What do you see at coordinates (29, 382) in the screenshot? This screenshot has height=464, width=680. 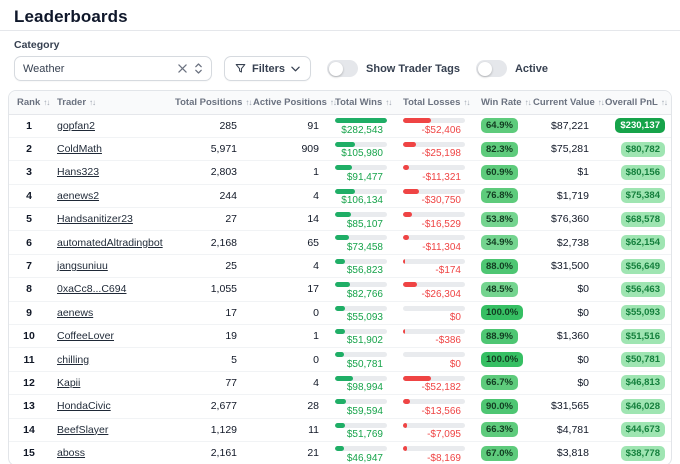 I see `rank-cell: 12` at bounding box center [29, 382].